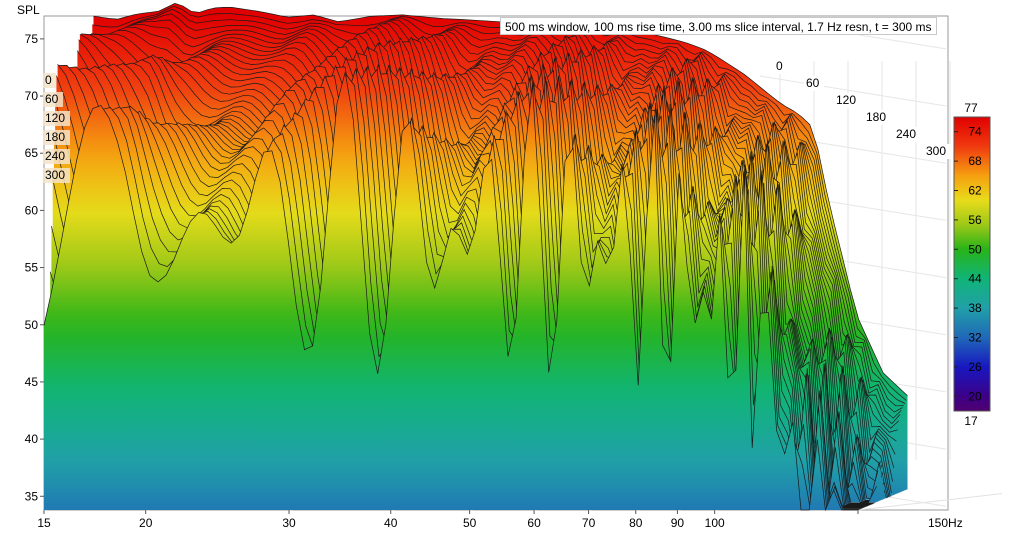 Image resolution: width=1024 pixels, height=534 pixels. What do you see at coordinates (289, 523) in the screenshot?
I see `x-tick-label: 30` at bounding box center [289, 523].